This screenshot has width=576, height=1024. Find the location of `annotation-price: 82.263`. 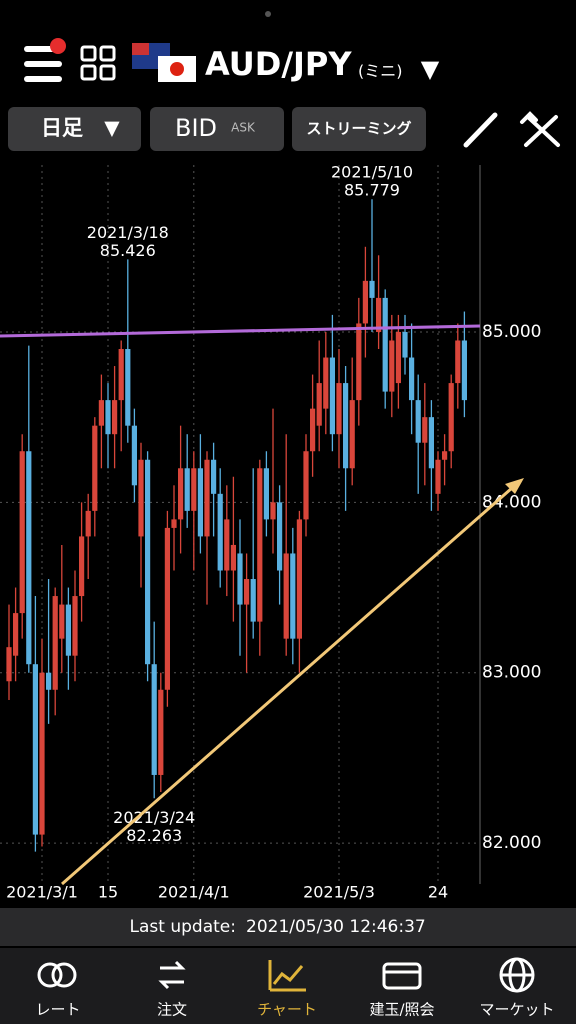

annotation-price: 82.263 is located at coordinates (154, 835).